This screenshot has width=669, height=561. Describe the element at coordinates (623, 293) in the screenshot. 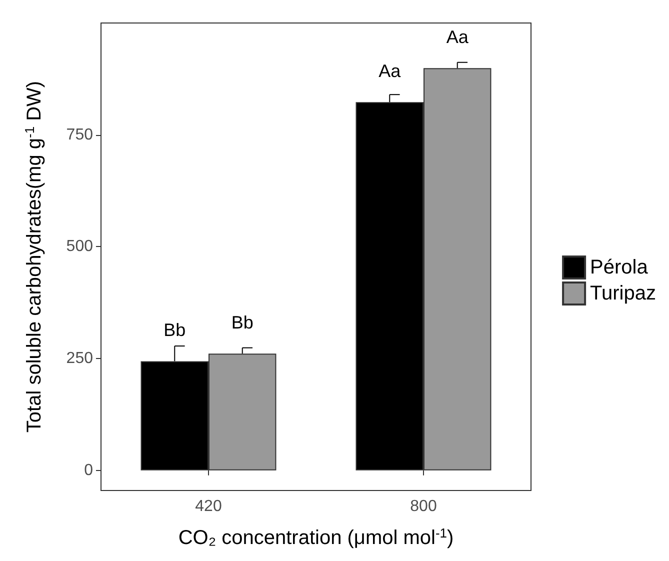

I see `legend-label: Turipaz` at that location.